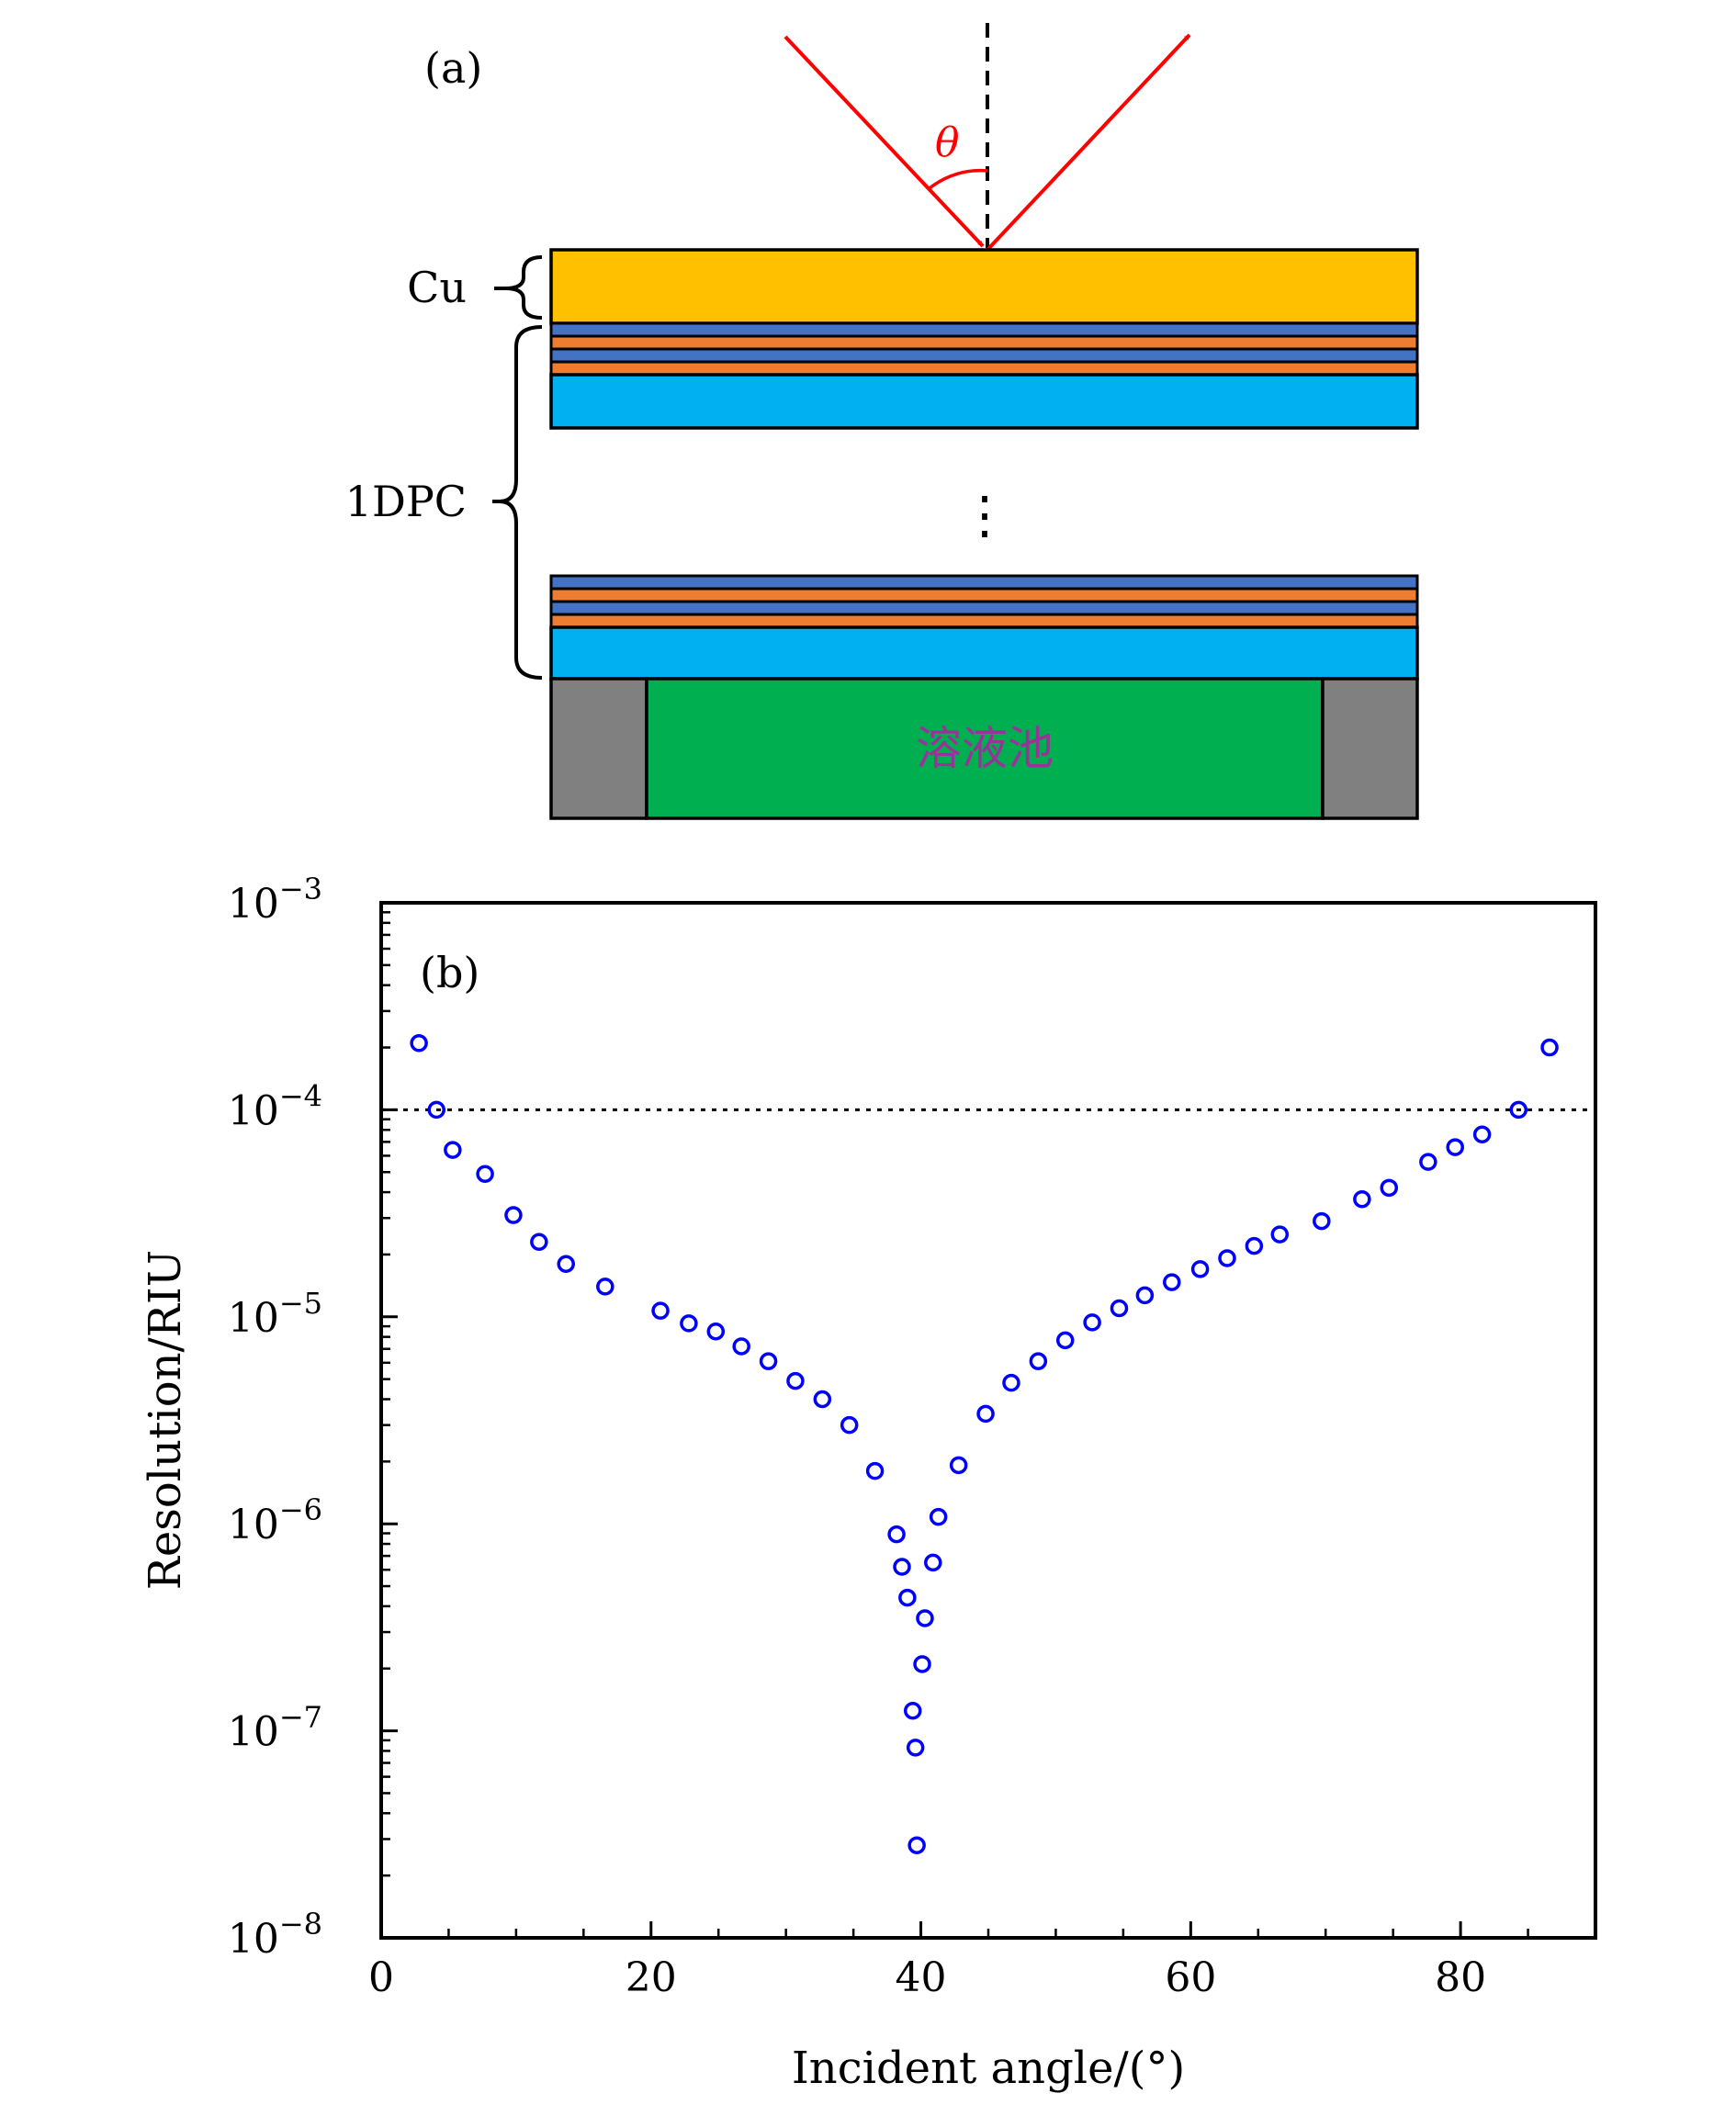 The height and width of the screenshot is (2105, 1736). Describe the element at coordinates (275, 1106) in the screenshot. I see `y-tick-label: 10⁻⁴` at that location.